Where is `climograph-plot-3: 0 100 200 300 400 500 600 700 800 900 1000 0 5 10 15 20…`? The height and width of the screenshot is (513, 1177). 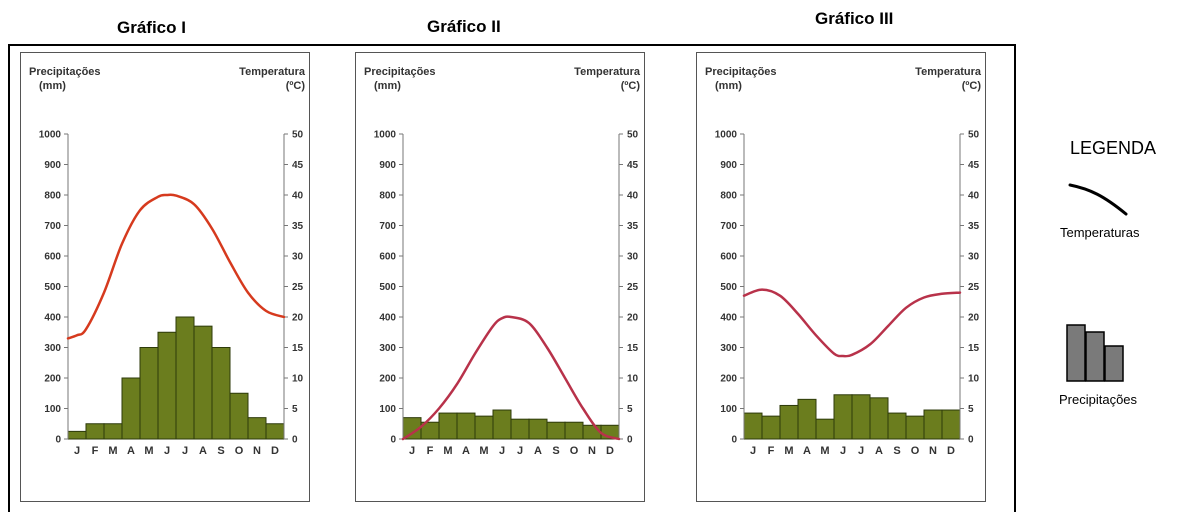
climograph-plot-3: 0 100 200 300 400 500 600 700 800 900 1000 0 5 10 15 20… is located at coordinates (847, 294).